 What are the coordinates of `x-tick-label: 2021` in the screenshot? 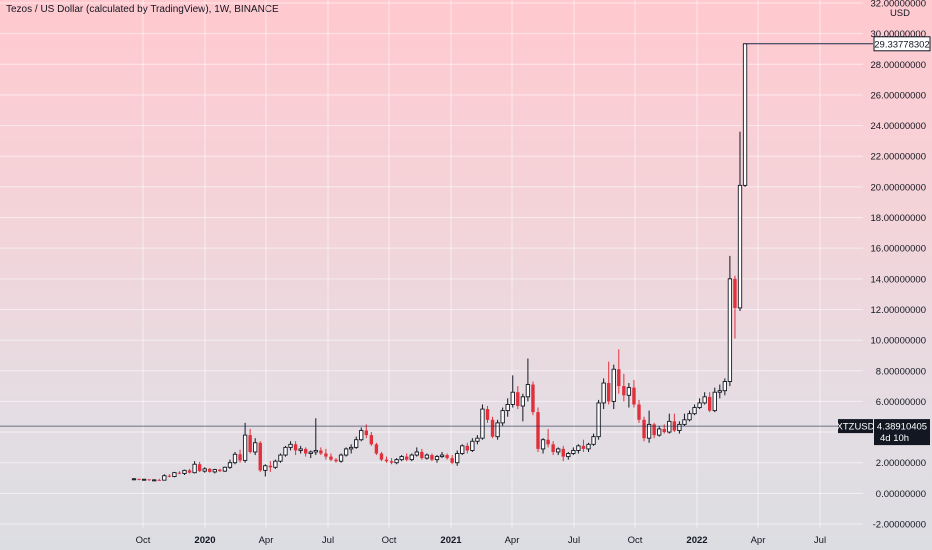 It's located at (451, 540).